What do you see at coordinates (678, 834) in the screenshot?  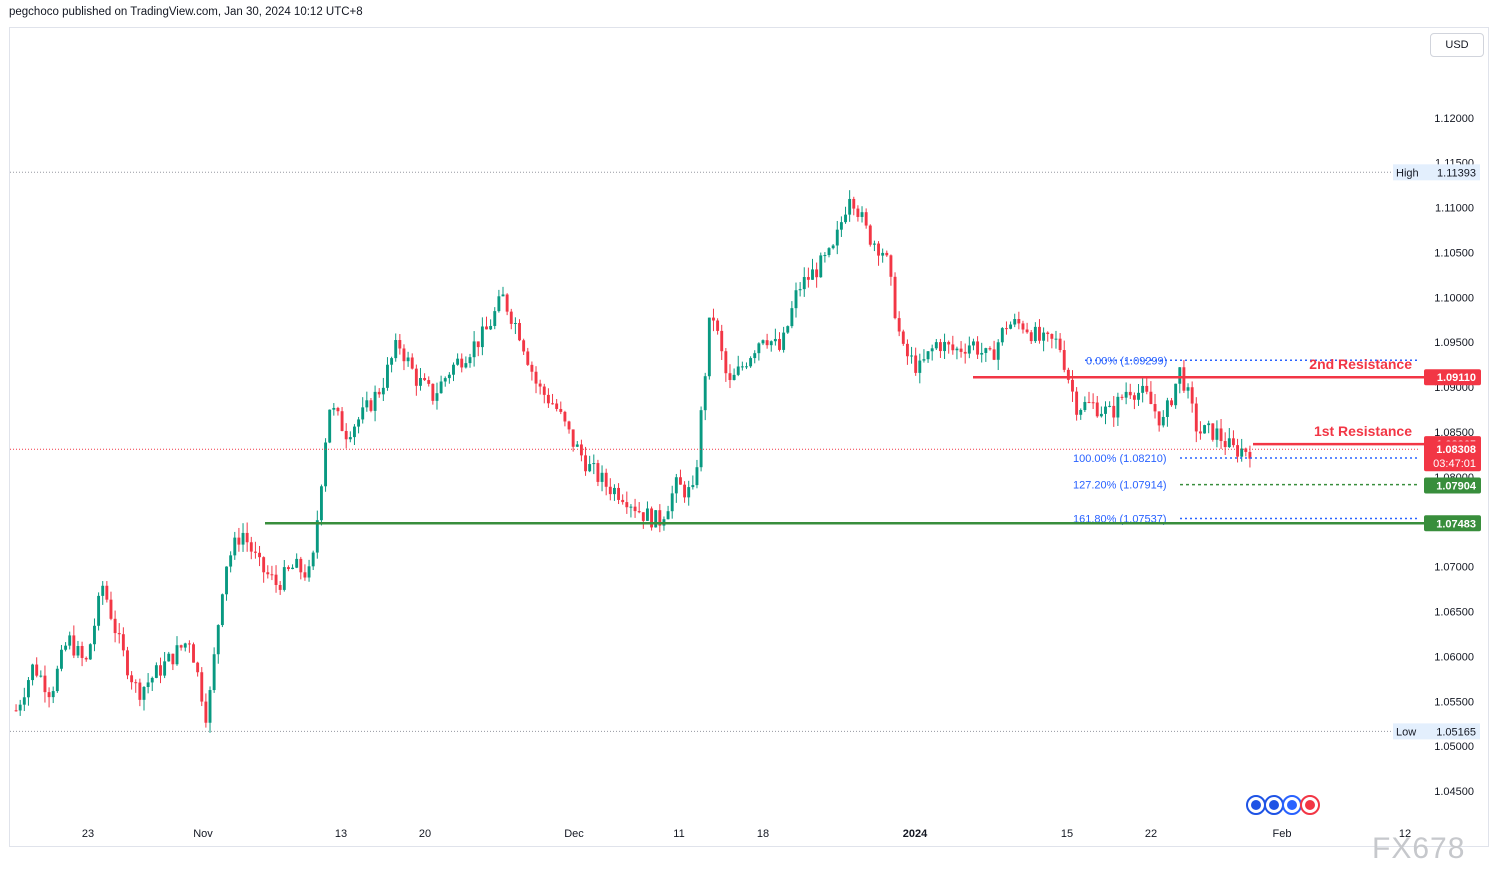 I see `time-tick-5: 11` at bounding box center [678, 834].